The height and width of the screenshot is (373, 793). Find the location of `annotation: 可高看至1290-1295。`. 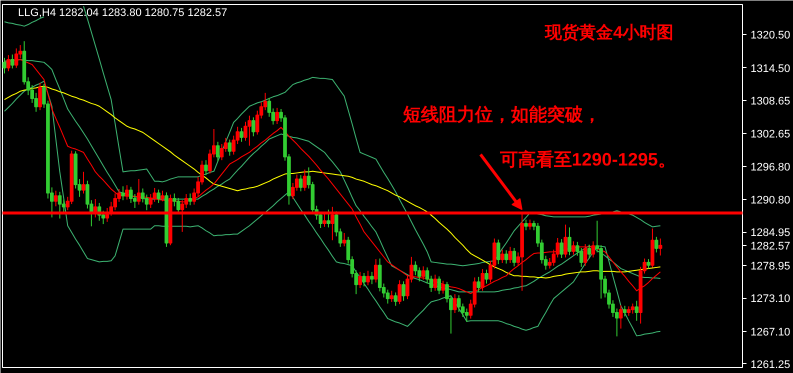

annotation: 可高看至1290-1295。 is located at coordinates (587, 160).